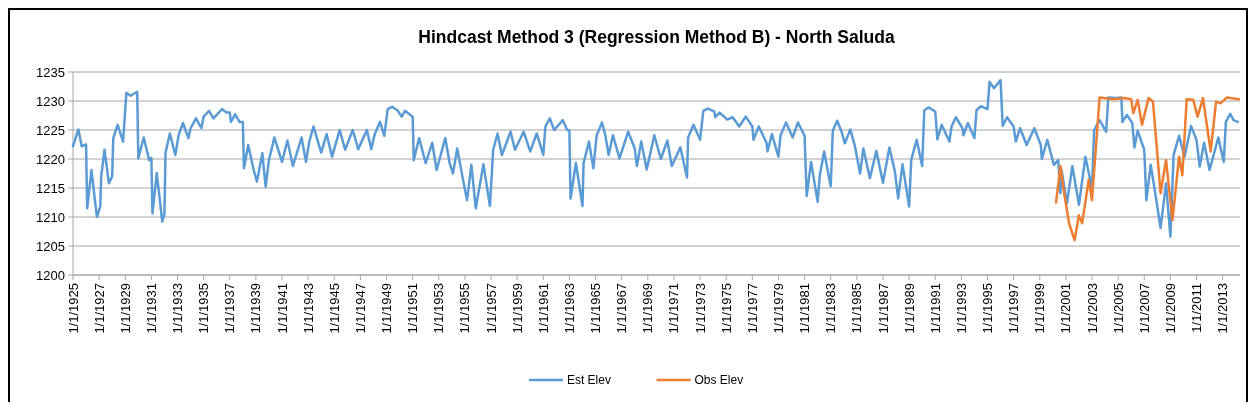 This screenshot has height=404, width=1251. What do you see at coordinates (1118, 308) in the screenshot?
I see `x-tick-label: 1/1/2005` at bounding box center [1118, 308].